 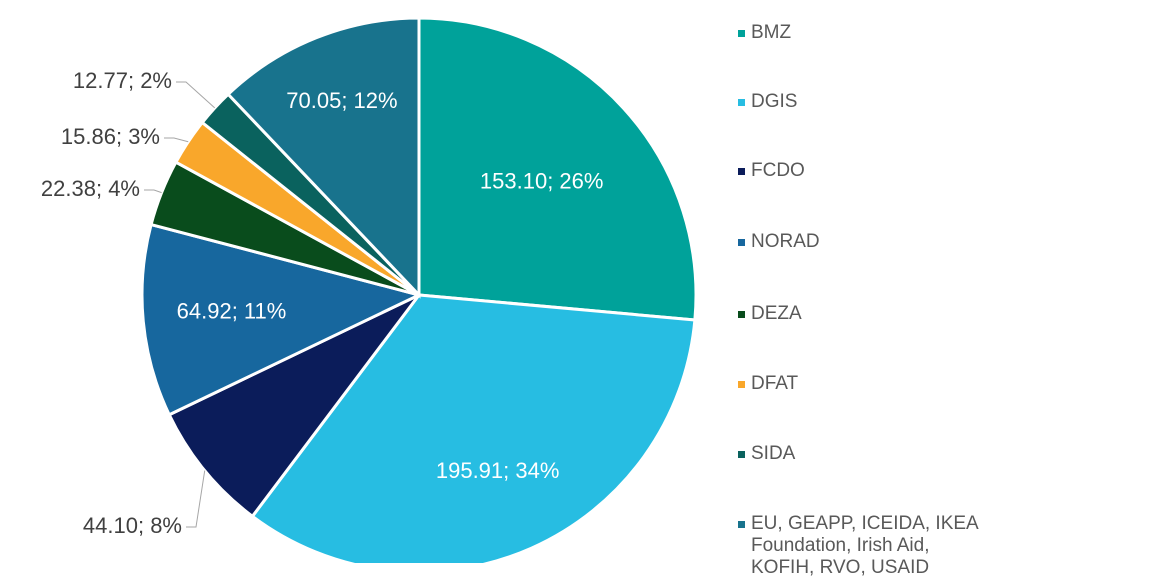 I want to click on legend-label: FCDO, so click(x=778, y=170).